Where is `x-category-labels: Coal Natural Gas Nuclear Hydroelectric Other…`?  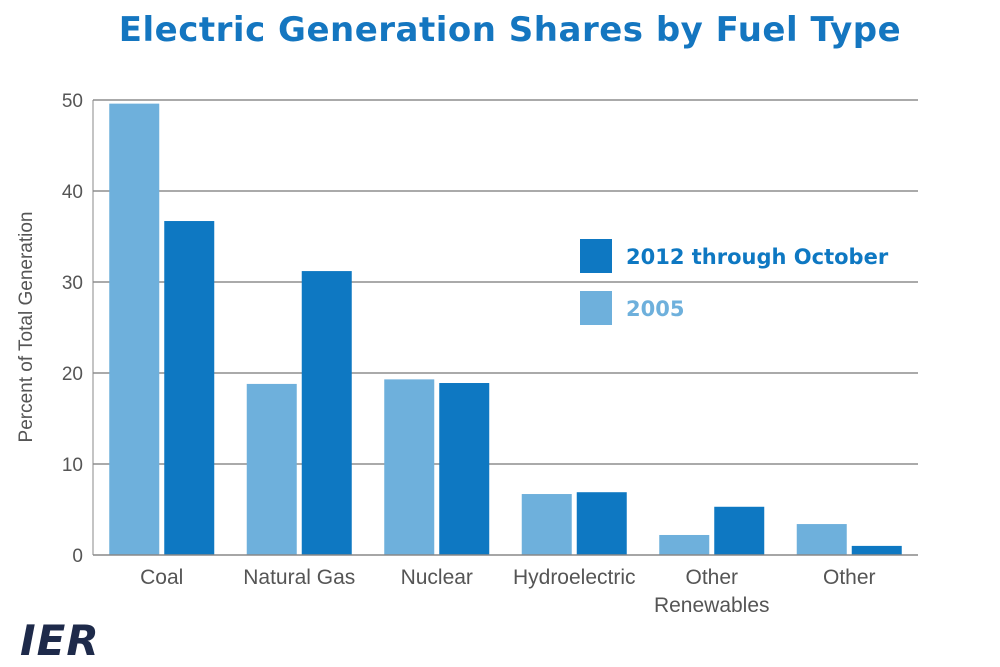 x-category-labels: Coal Natural Gas Nuclear Hydroelectric Other… is located at coordinates (507, 591).